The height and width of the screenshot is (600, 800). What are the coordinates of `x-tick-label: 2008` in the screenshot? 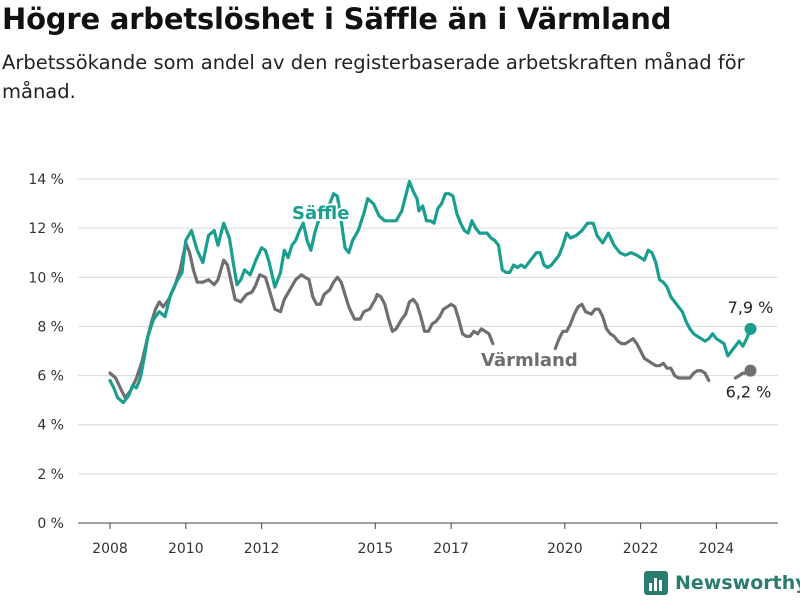 It's located at (110, 549).